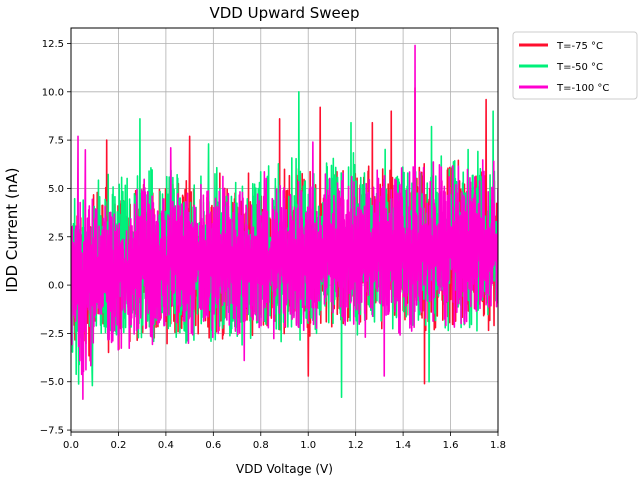  What do you see at coordinates (56, 189) in the screenshot?
I see `y-tick-label: 5.0` at bounding box center [56, 189].